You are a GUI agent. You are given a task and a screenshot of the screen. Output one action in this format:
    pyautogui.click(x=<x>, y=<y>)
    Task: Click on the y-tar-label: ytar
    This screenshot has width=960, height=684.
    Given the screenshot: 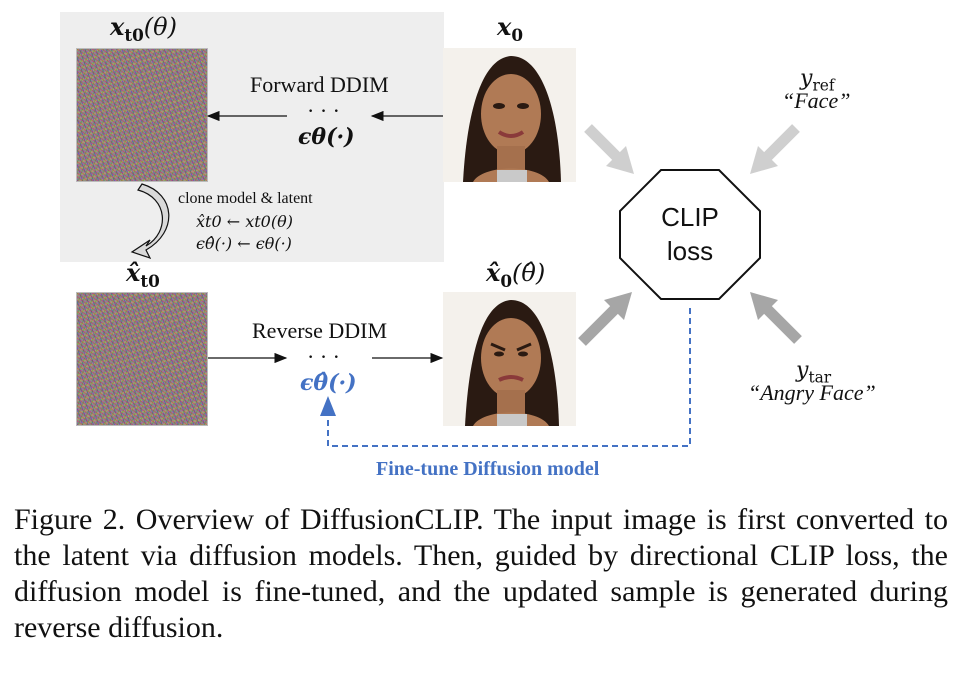 What is the action you would take?
    pyautogui.click(x=814, y=372)
    